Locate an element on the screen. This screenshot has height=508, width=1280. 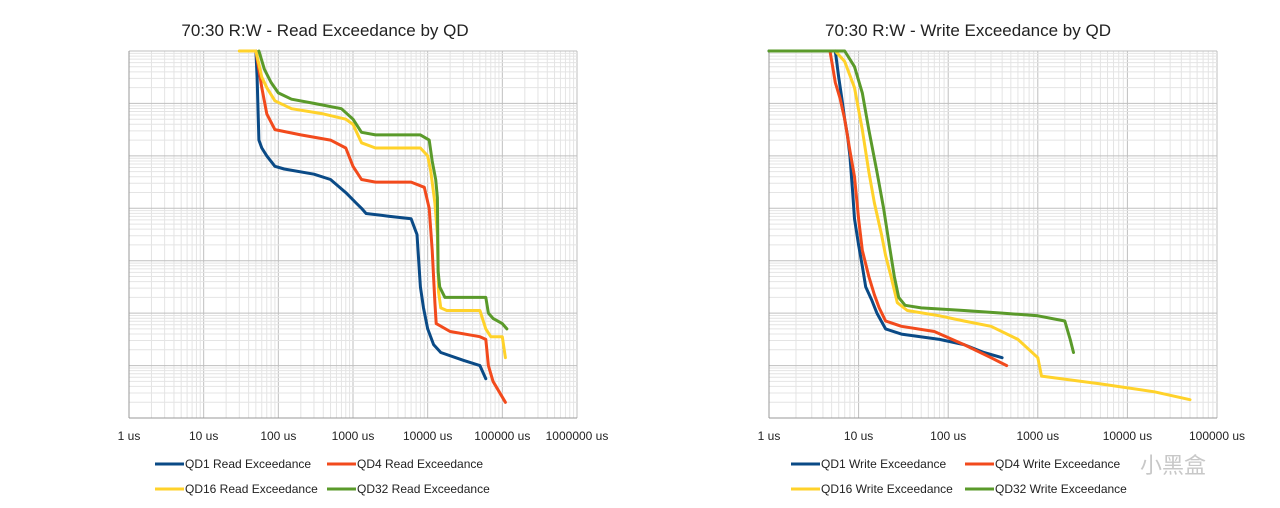
legend-item: QD4 Write Exceedance is located at coordinates (1042, 464).